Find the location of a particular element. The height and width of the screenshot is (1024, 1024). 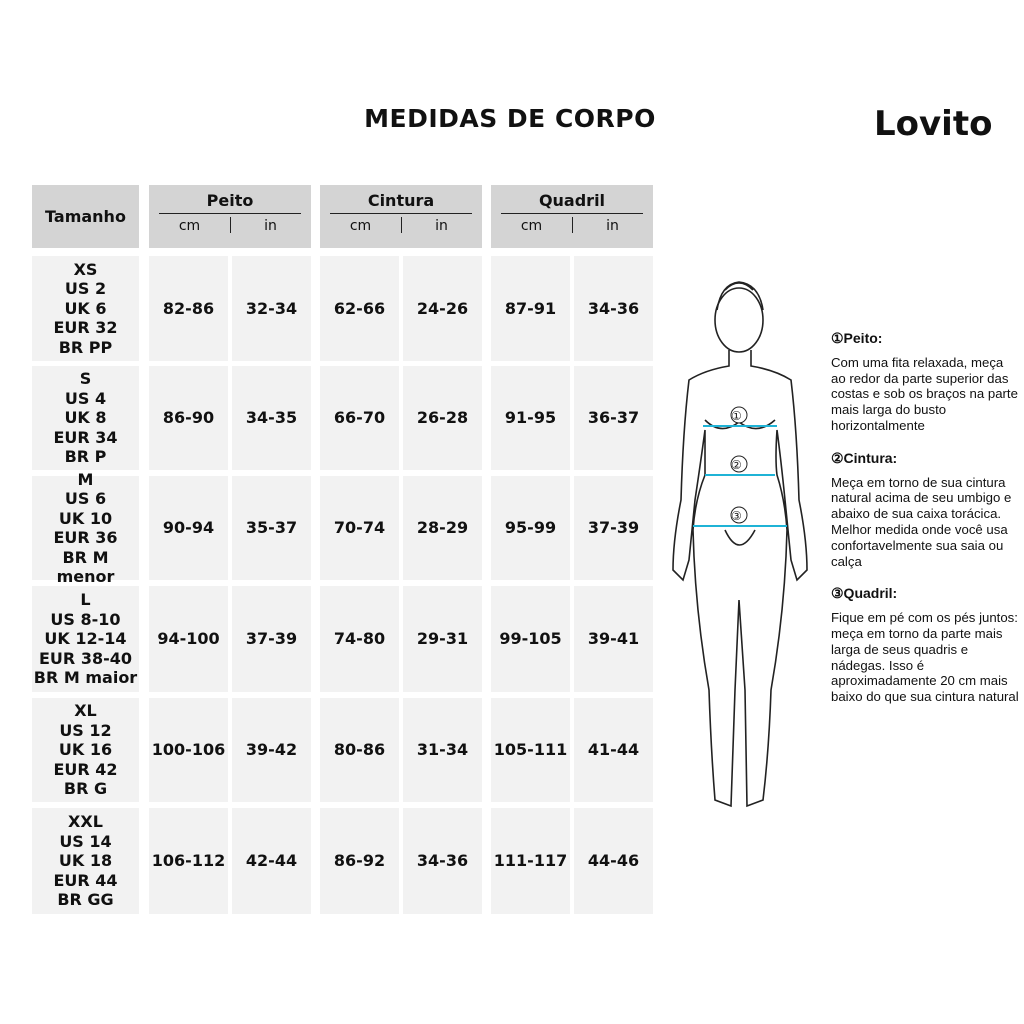

value-cell: 80-86 is located at coordinates (359, 750).